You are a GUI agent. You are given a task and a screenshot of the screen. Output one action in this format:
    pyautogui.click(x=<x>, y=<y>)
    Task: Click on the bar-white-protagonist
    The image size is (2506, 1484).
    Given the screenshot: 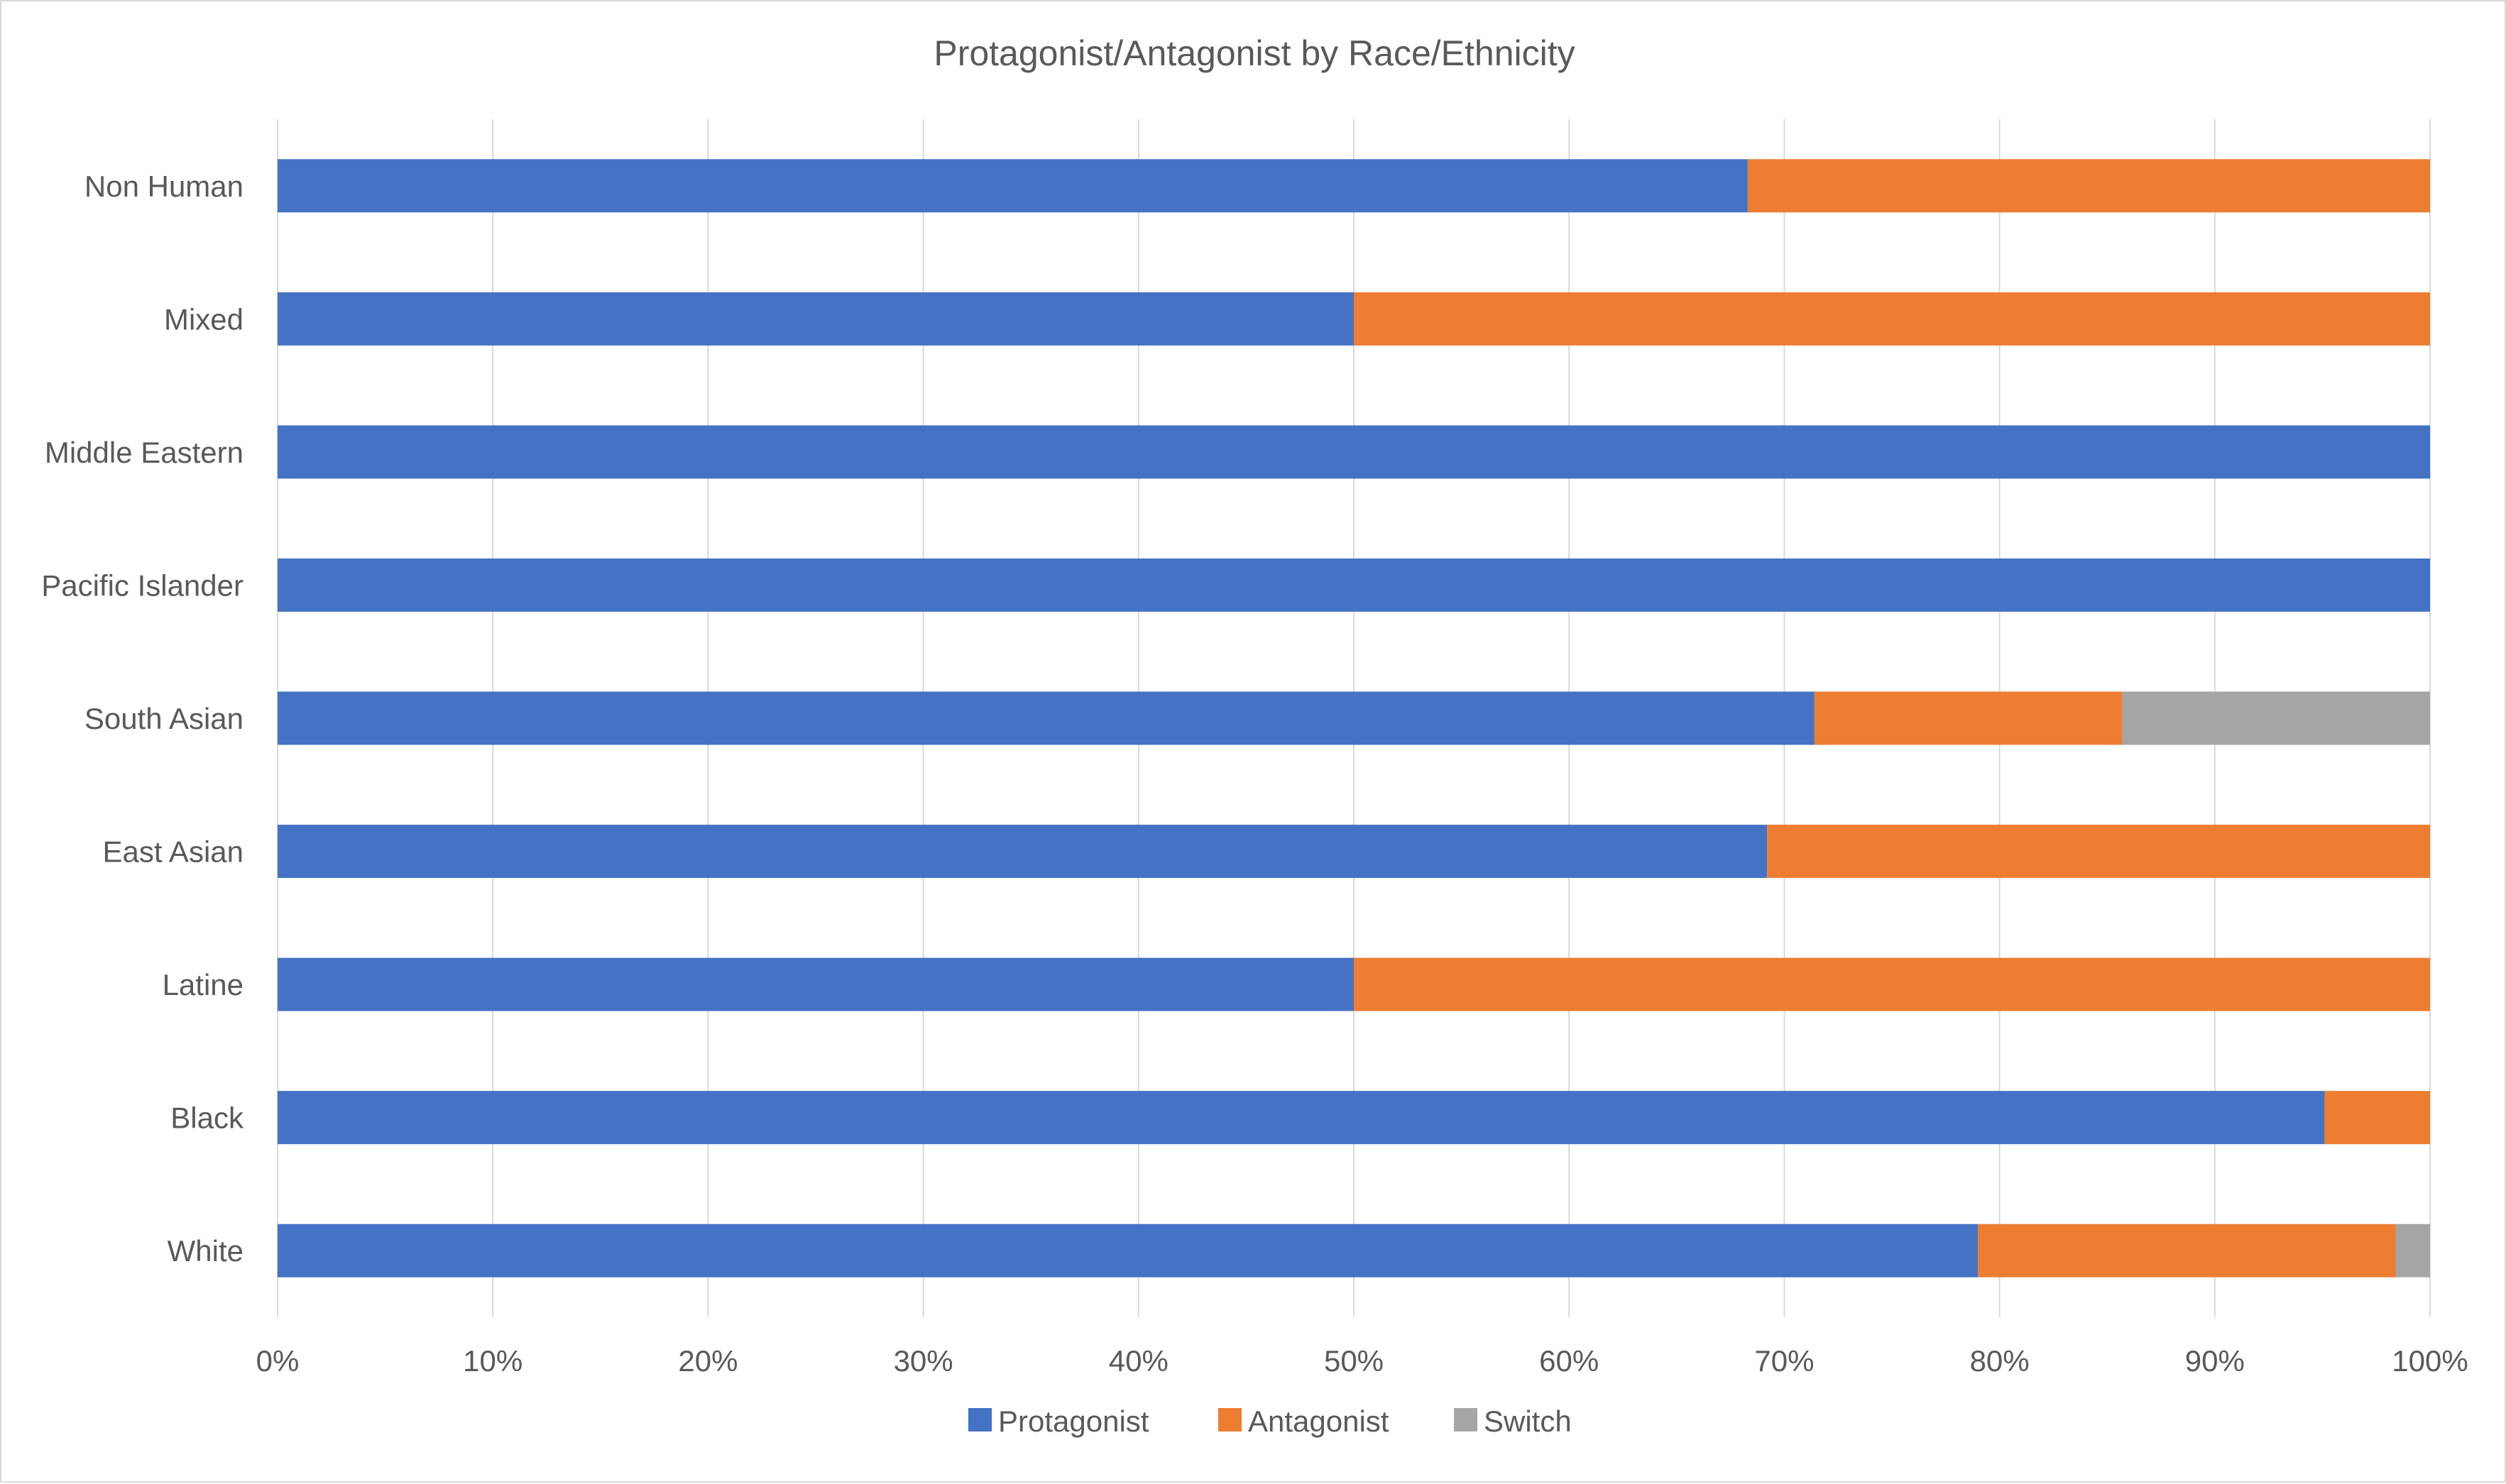 What is the action you would take?
    pyautogui.click(x=1128, y=1250)
    